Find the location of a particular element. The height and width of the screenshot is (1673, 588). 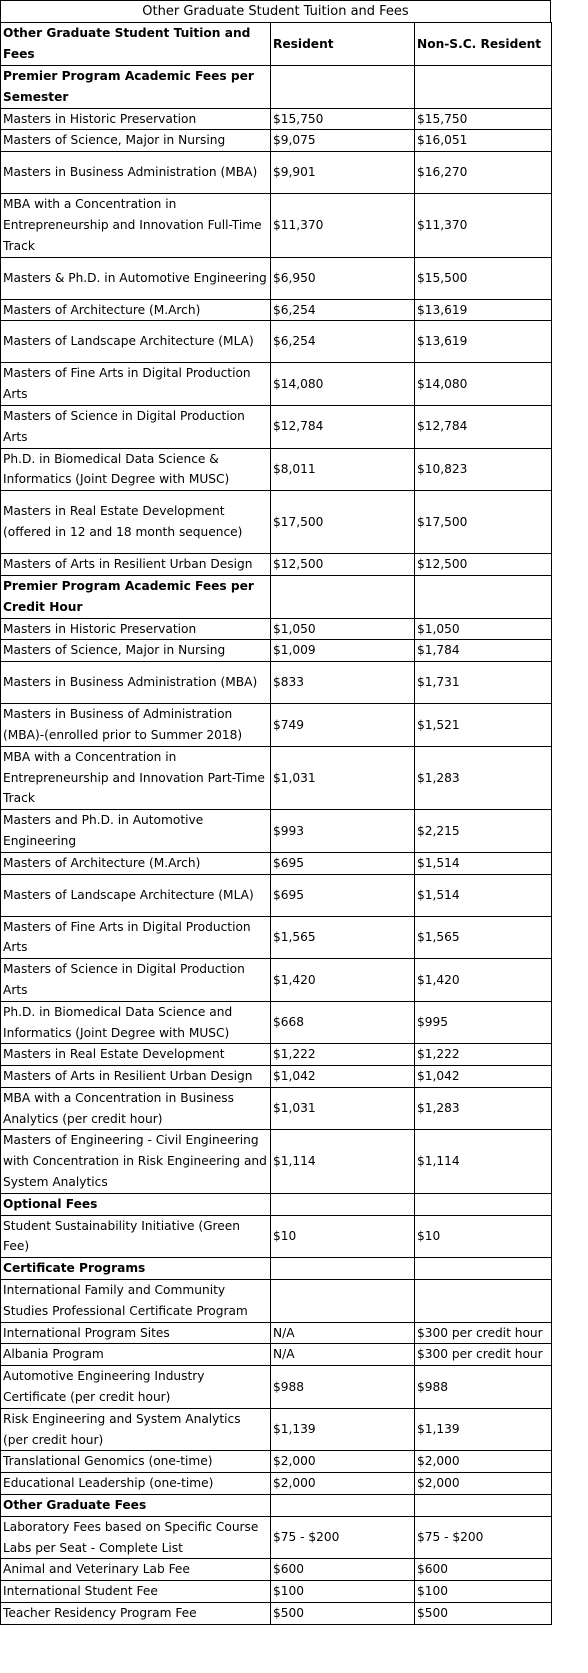

non-resident-cell: $1,521 is located at coordinates (483, 725).